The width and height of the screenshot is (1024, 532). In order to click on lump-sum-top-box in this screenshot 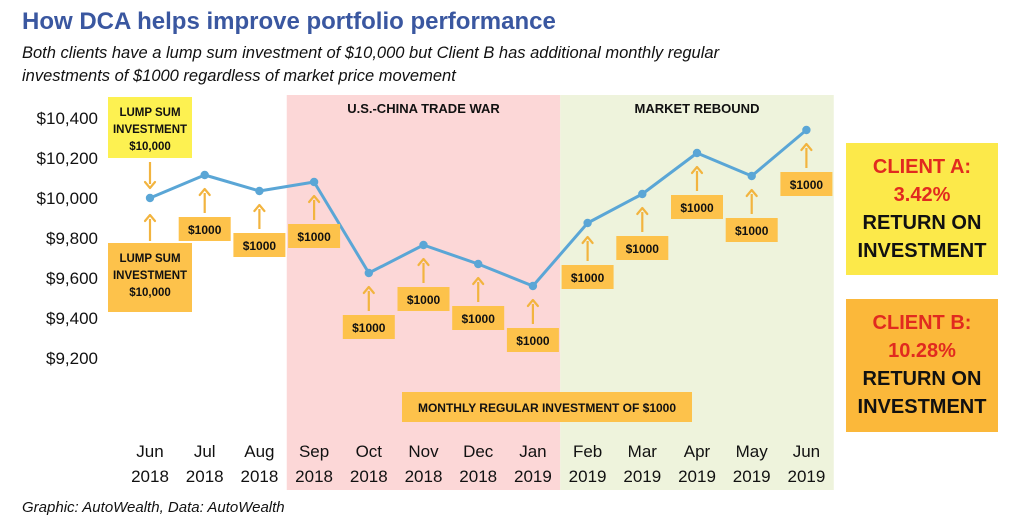, I will do `click(150, 127)`.